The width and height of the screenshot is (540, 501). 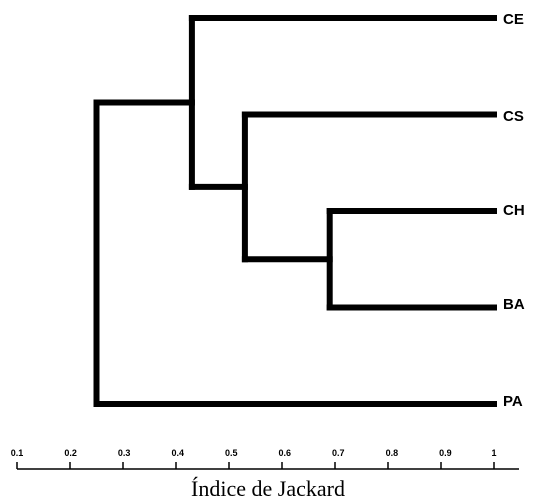 What do you see at coordinates (70, 453) in the screenshot?
I see `tick-label-0-2: 0.2` at bounding box center [70, 453].